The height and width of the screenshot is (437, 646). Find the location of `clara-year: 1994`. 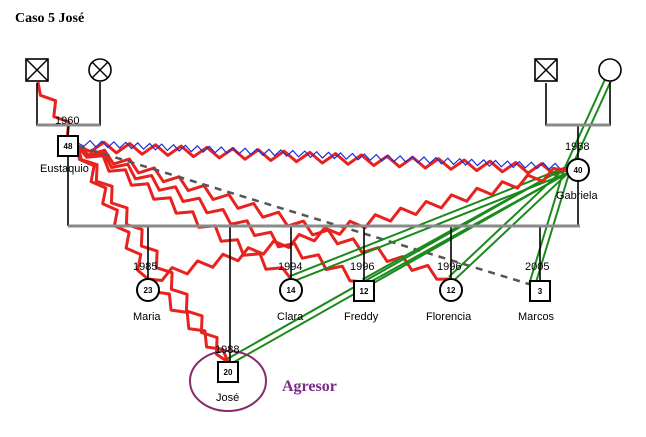

clara-year: 1994 is located at coordinates (290, 267).